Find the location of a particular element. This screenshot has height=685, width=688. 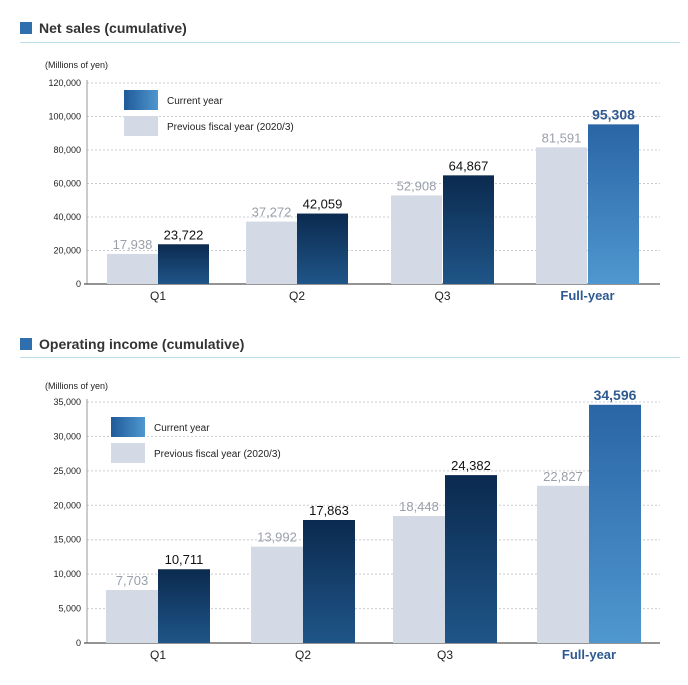

y-tick-label: 10,000 is located at coordinates (67, 574).